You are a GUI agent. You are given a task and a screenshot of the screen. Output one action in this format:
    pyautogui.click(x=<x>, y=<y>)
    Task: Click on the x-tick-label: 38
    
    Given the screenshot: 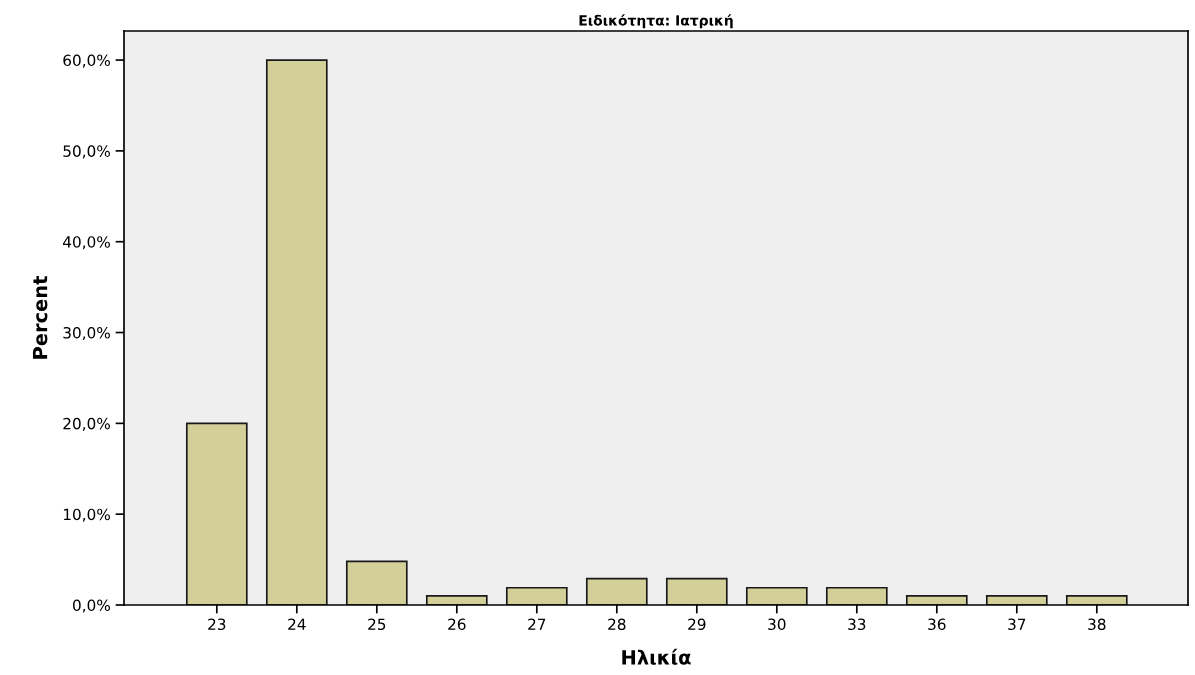 What is the action you would take?
    pyautogui.click(x=1097, y=624)
    